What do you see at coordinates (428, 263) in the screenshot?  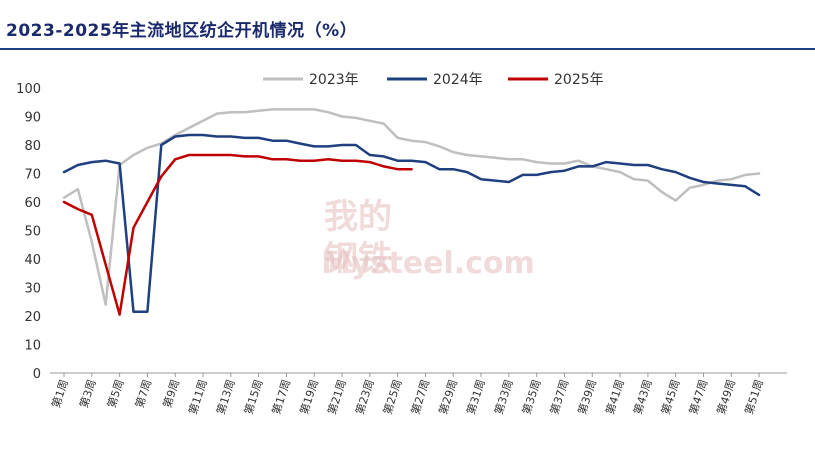 I see `svg-text: Mysteel.com` at bounding box center [428, 263].